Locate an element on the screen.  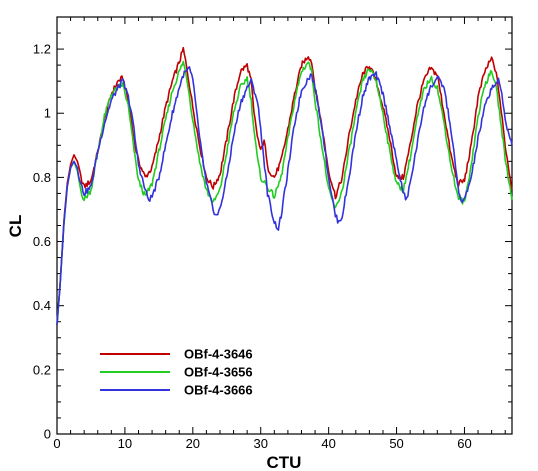
x-tick-label: 0 is located at coordinates (56, 443).